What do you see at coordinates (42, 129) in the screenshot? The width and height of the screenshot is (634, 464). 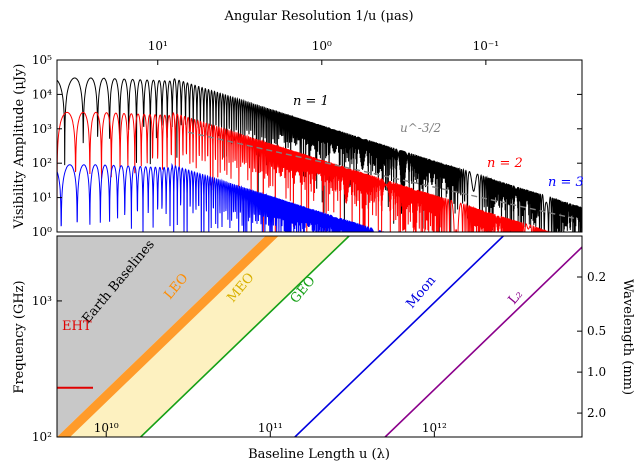 I see `top-y-tick-label: 10³` at bounding box center [42, 129].